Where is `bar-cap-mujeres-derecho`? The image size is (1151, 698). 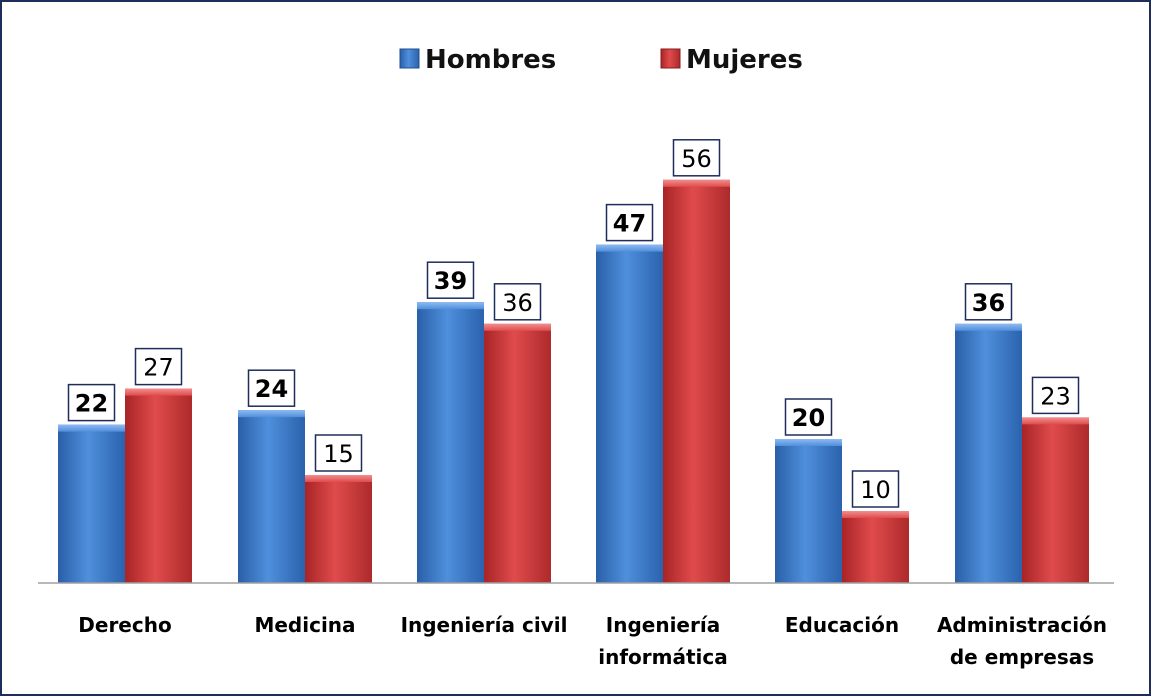 bar-cap-mujeres-derecho is located at coordinates (158, 392).